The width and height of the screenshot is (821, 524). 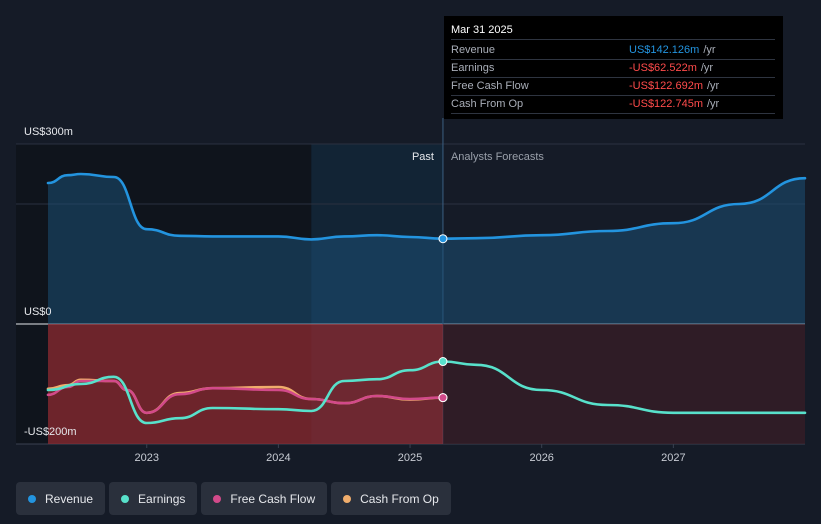 What do you see at coordinates (497, 157) in the screenshot?
I see `forecast-label: Analysts Forecasts` at bounding box center [497, 157].